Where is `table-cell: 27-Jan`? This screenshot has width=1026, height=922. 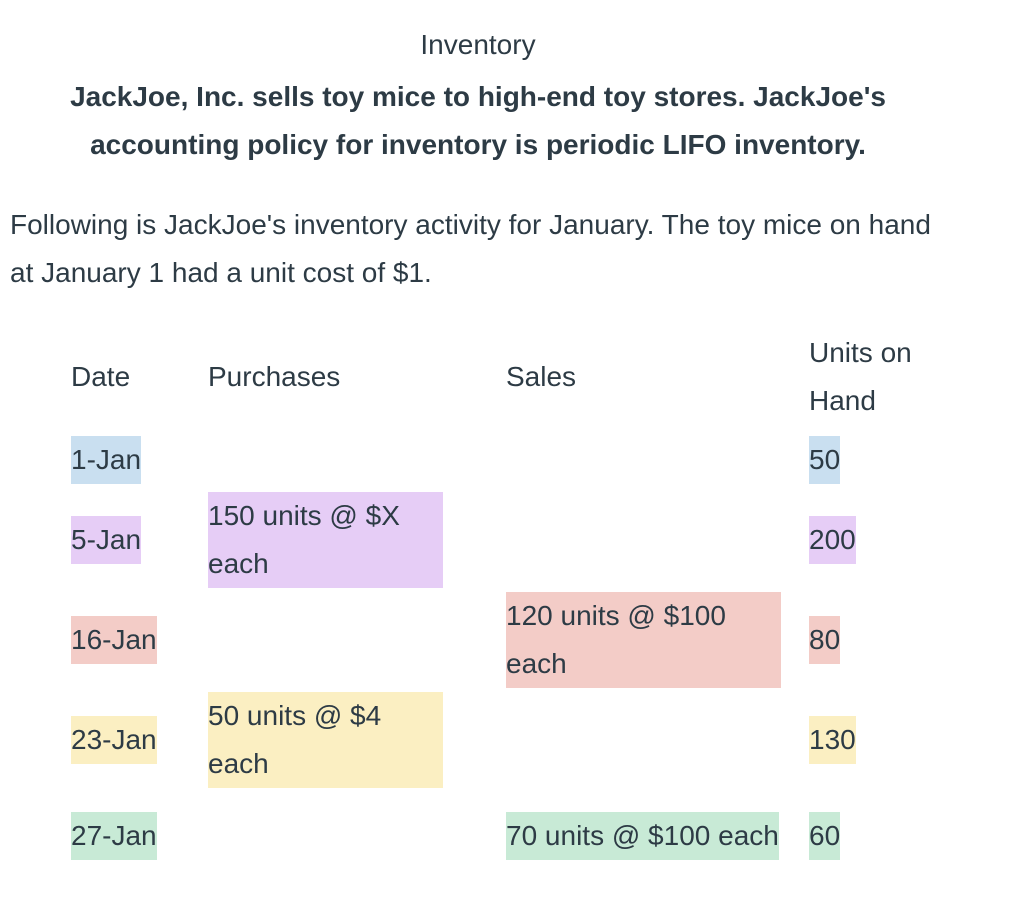 table-cell: 27-Jan is located at coordinates (138, 836).